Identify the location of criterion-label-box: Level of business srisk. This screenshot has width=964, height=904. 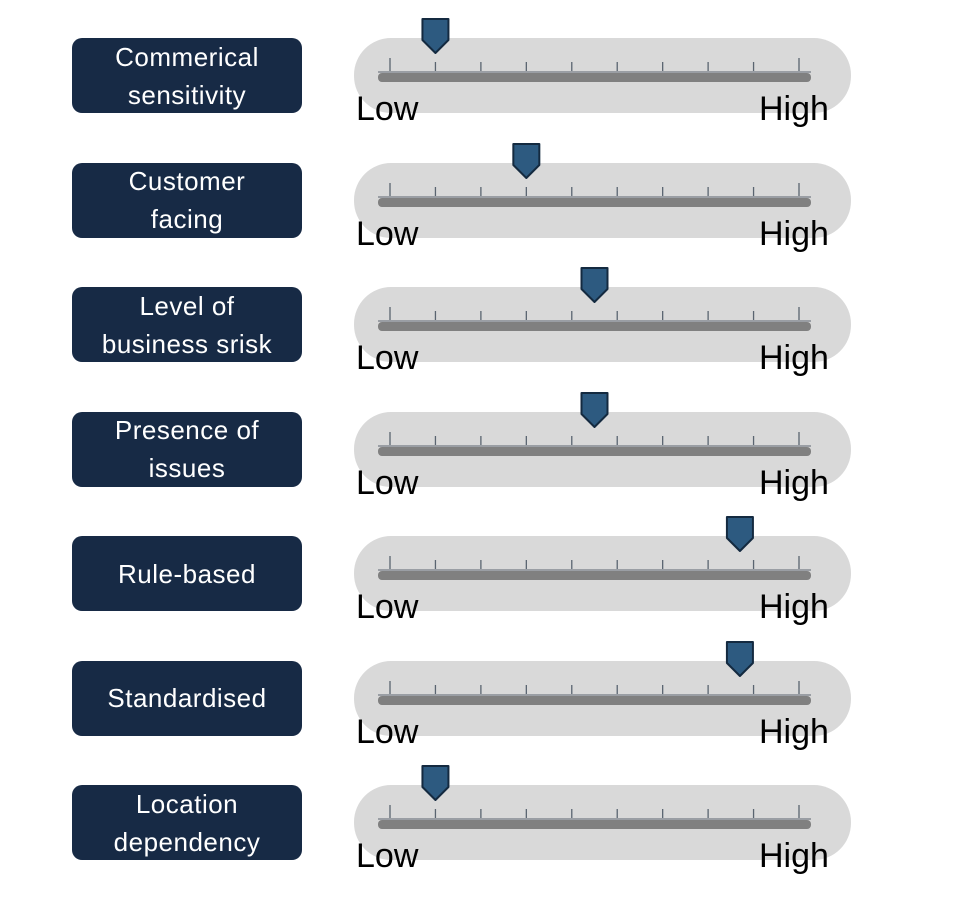
(187, 324).